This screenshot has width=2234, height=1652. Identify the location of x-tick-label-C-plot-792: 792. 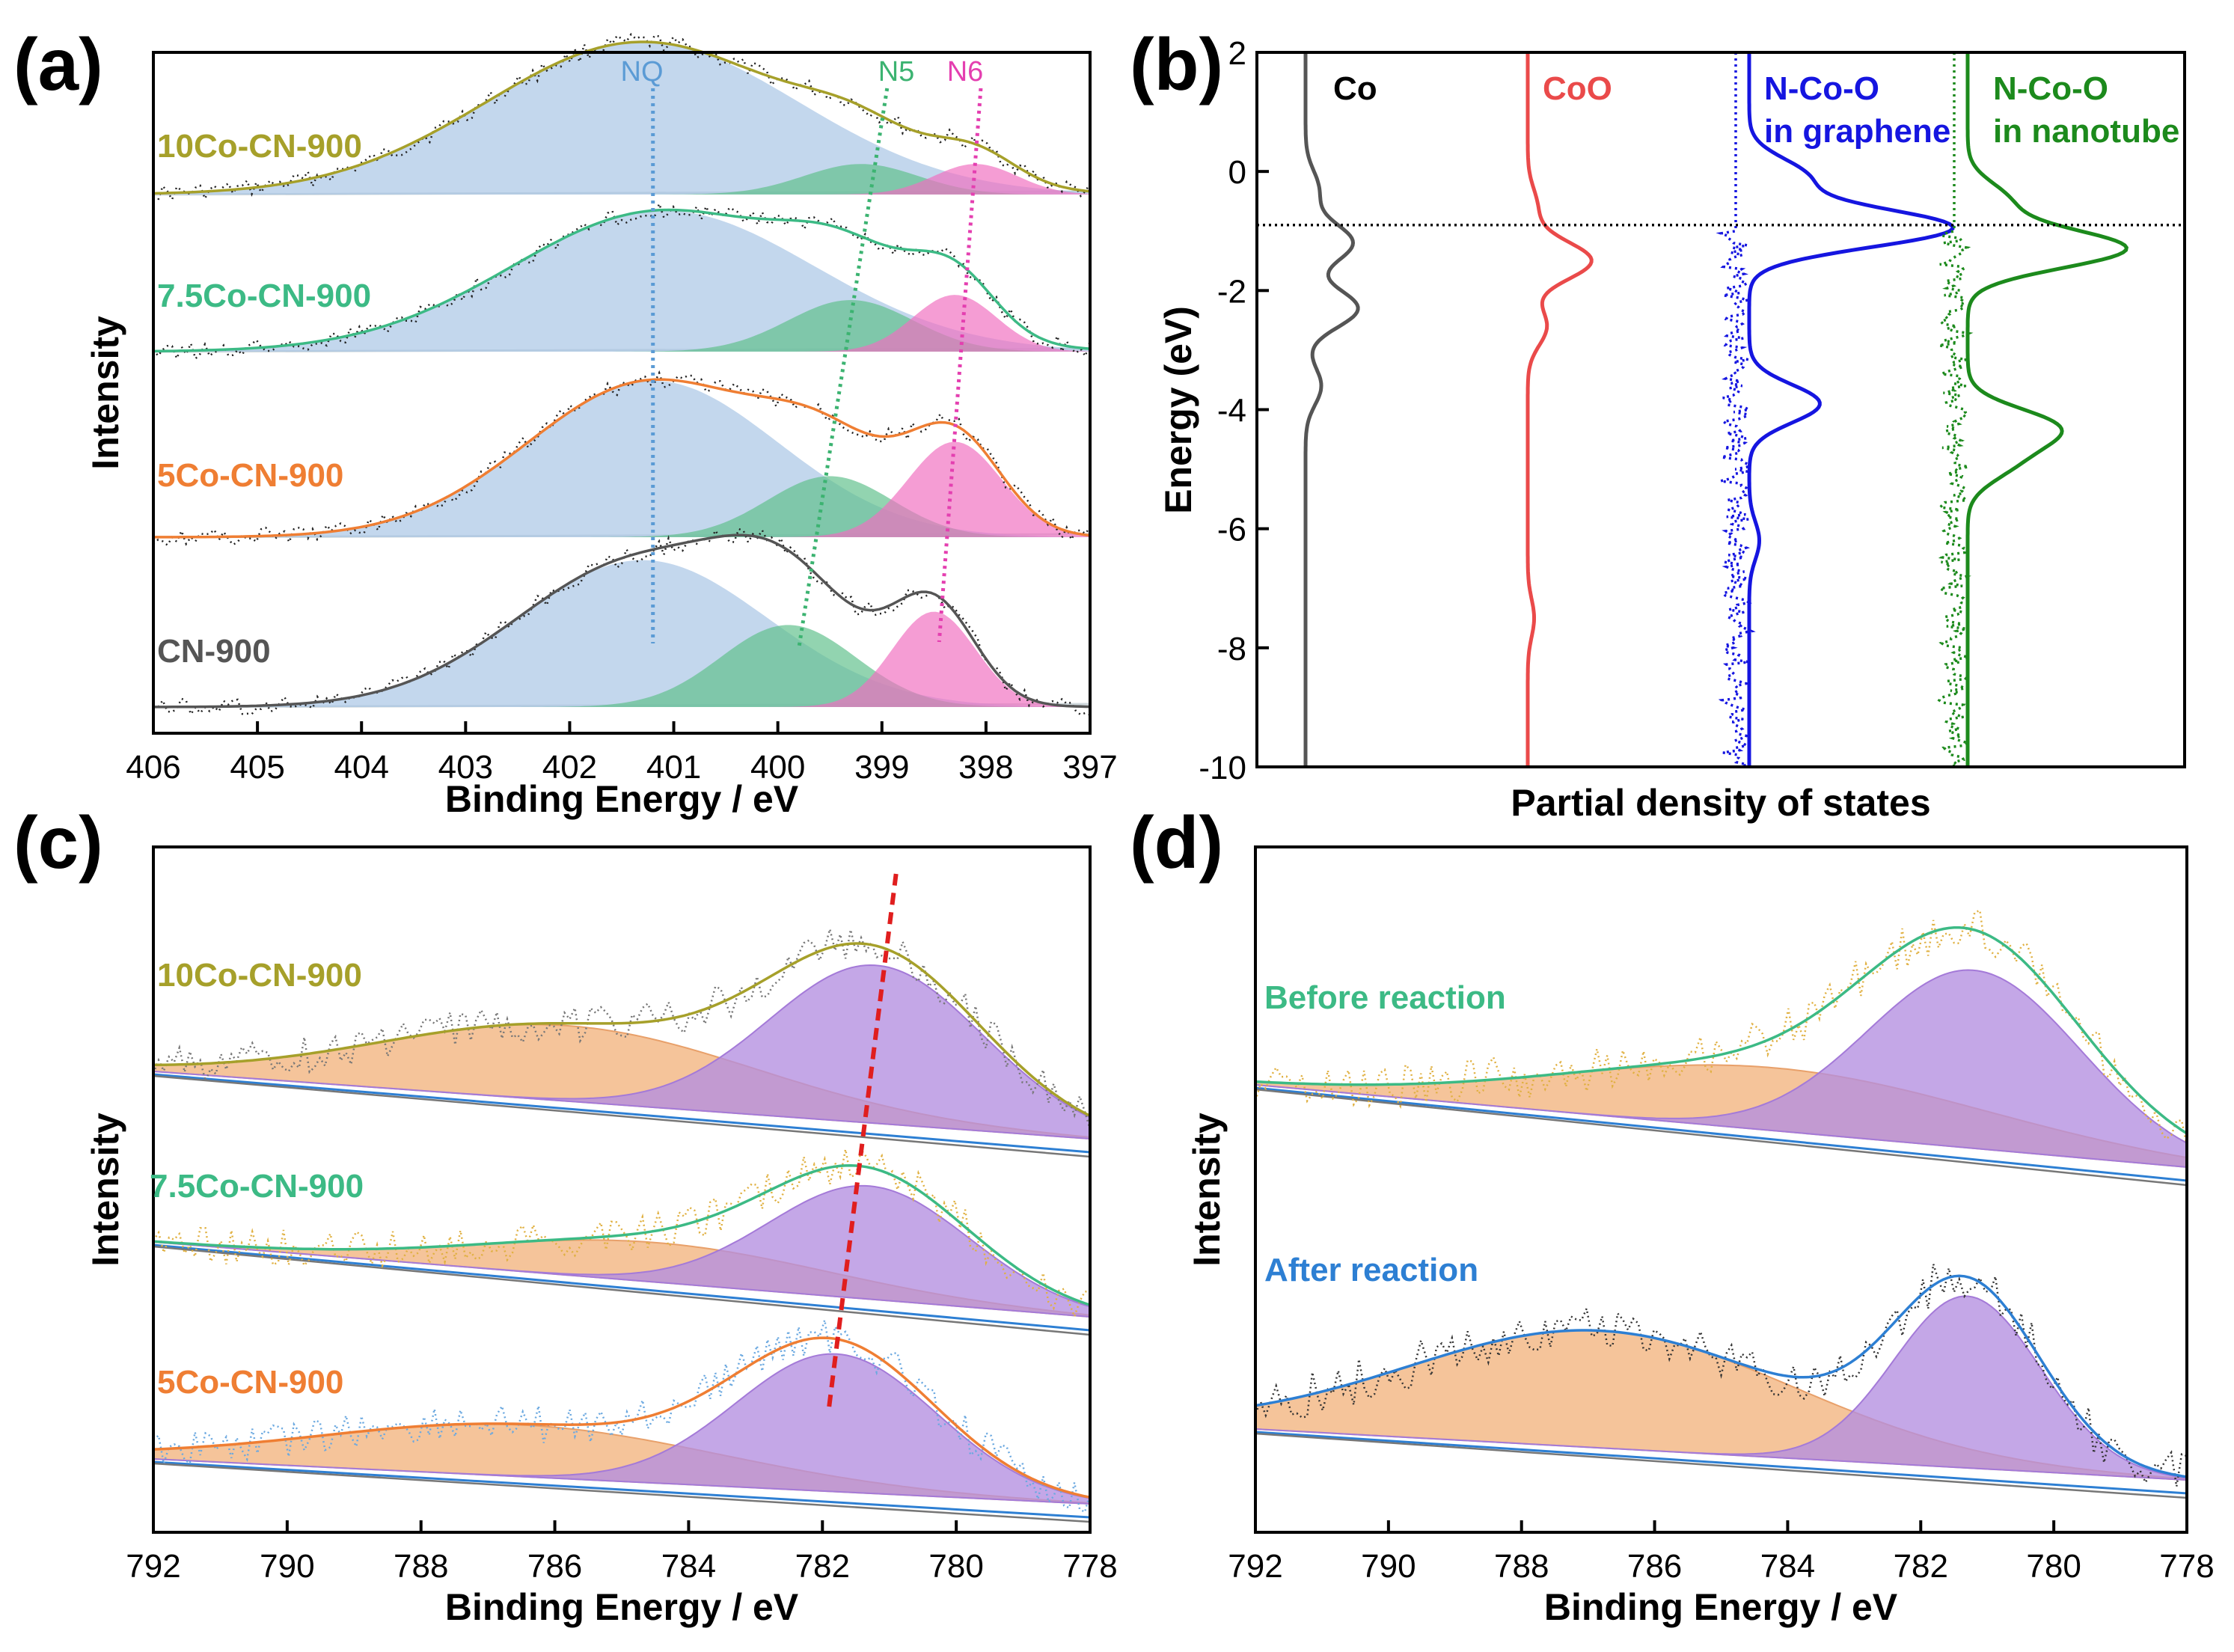
(153, 1566).